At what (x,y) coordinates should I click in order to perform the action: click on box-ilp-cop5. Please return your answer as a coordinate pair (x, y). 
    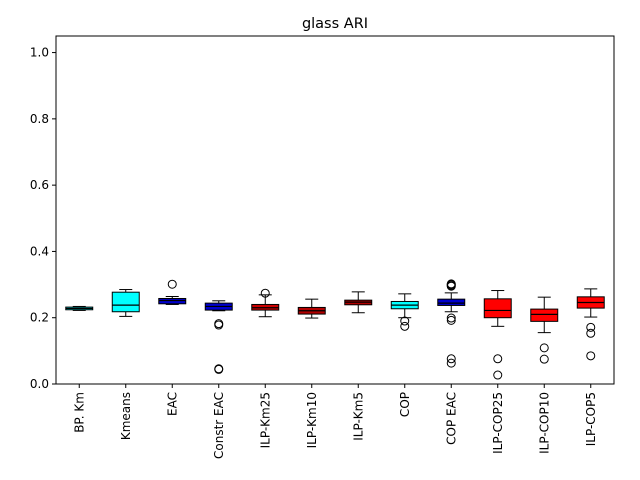
    Looking at the image, I should click on (590, 324).